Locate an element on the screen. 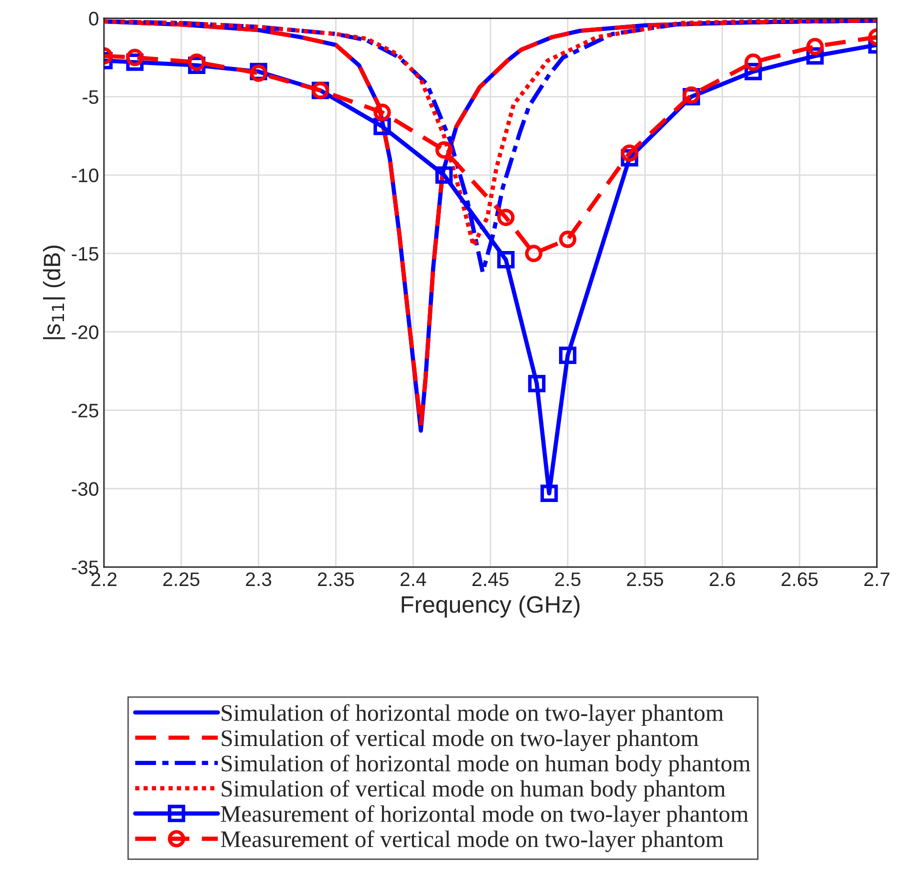 This screenshot has height=871, width=904. y-tick-label: 0 is located at coordinates (93, 19).